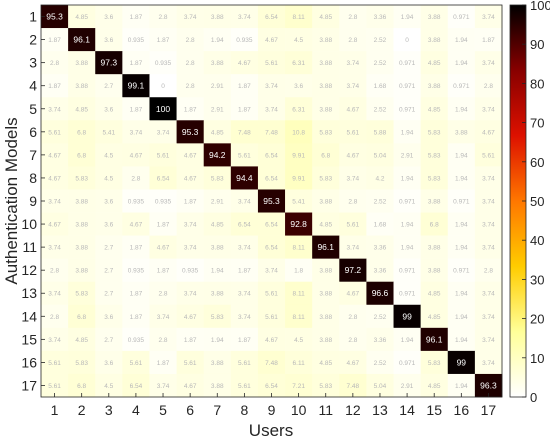 This screenshot has width=550, height=443. I want to click on cell-value-label: 96.3, so click(488, 385).